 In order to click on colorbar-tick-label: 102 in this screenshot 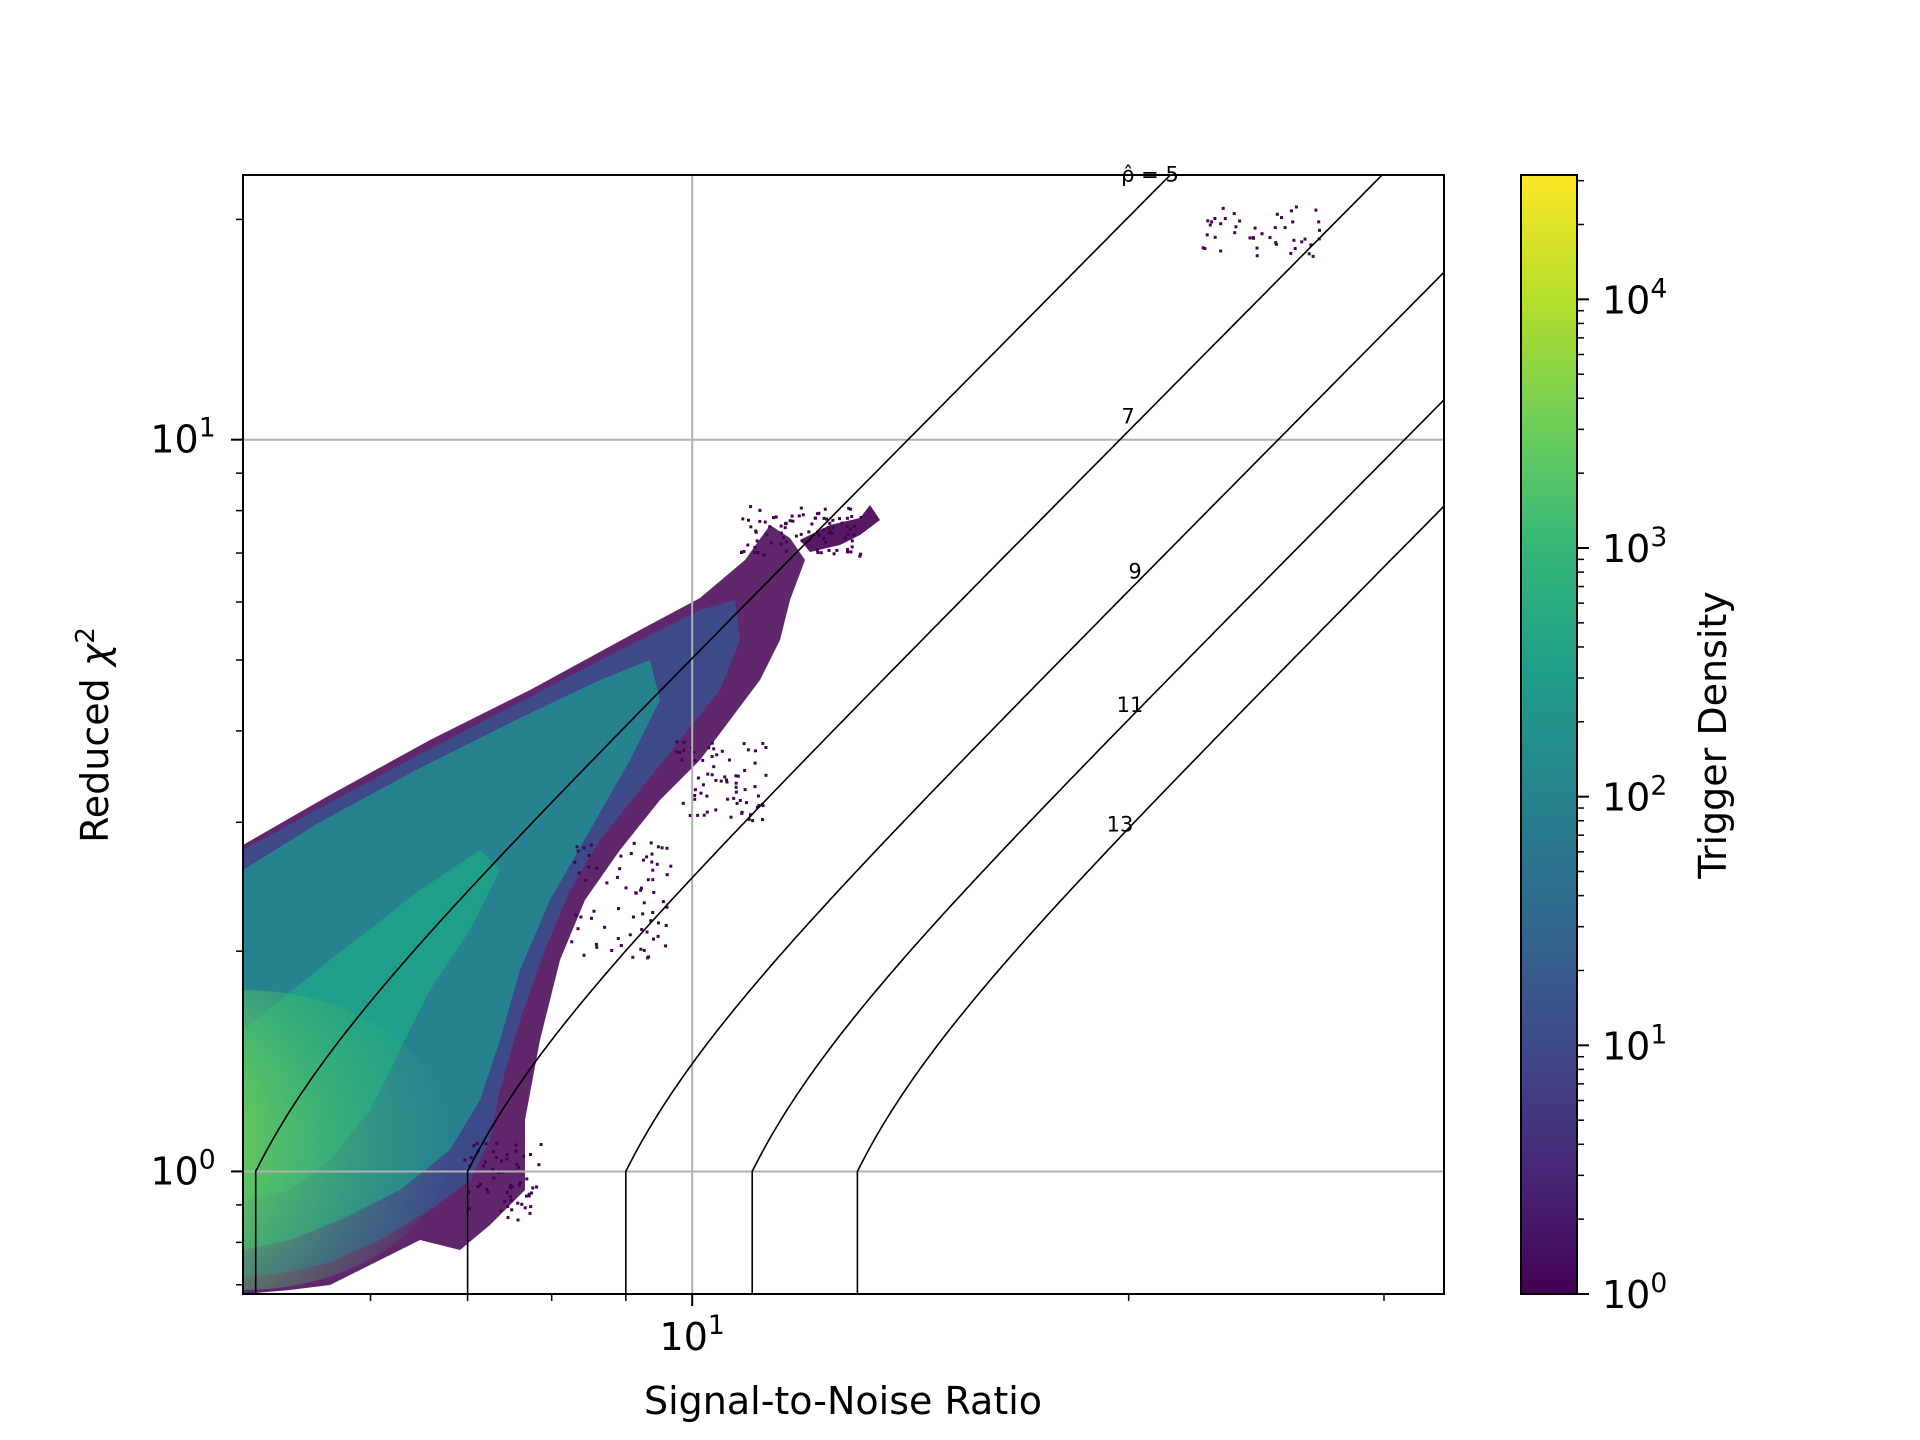, I will do `click(1634, 795)`.